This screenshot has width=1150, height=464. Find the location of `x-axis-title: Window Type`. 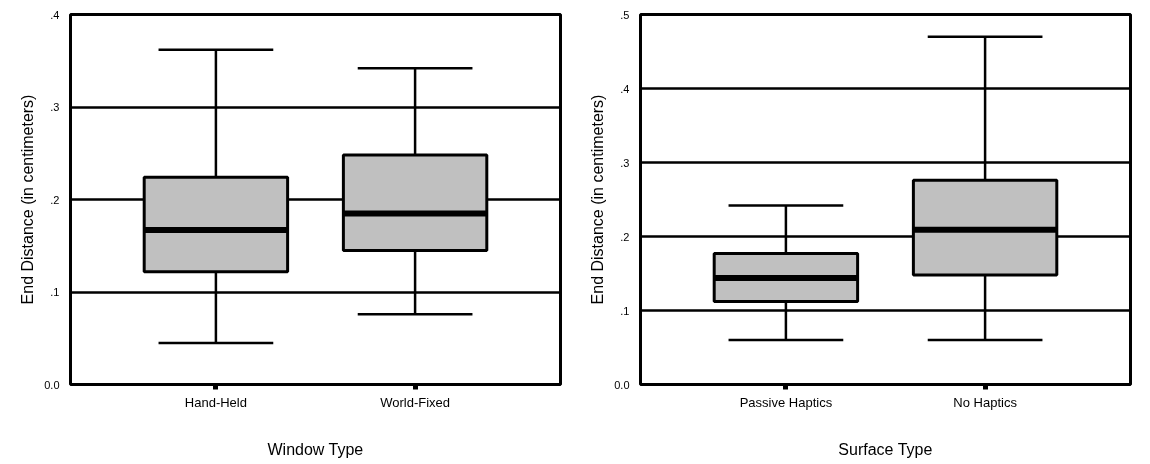

x-axis-title: Window Type is located at coordinates (315, 449).